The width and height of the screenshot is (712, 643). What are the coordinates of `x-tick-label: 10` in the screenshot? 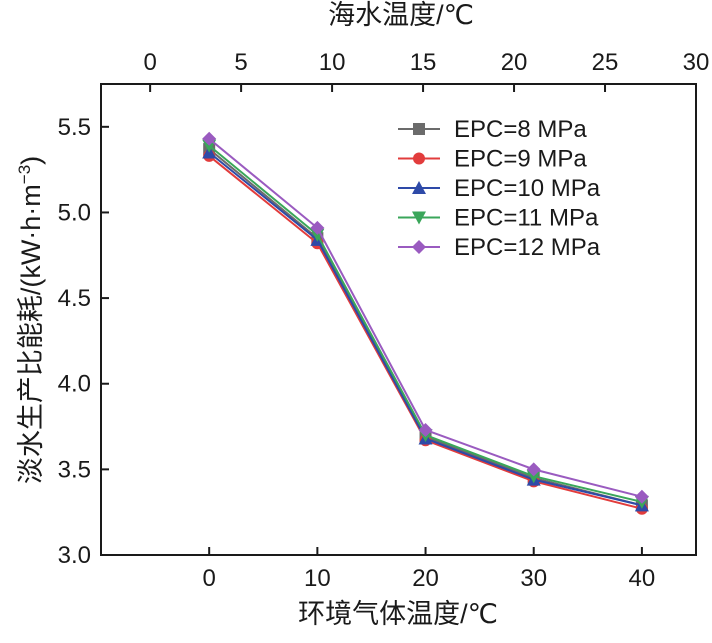 It's located at (317, 578).